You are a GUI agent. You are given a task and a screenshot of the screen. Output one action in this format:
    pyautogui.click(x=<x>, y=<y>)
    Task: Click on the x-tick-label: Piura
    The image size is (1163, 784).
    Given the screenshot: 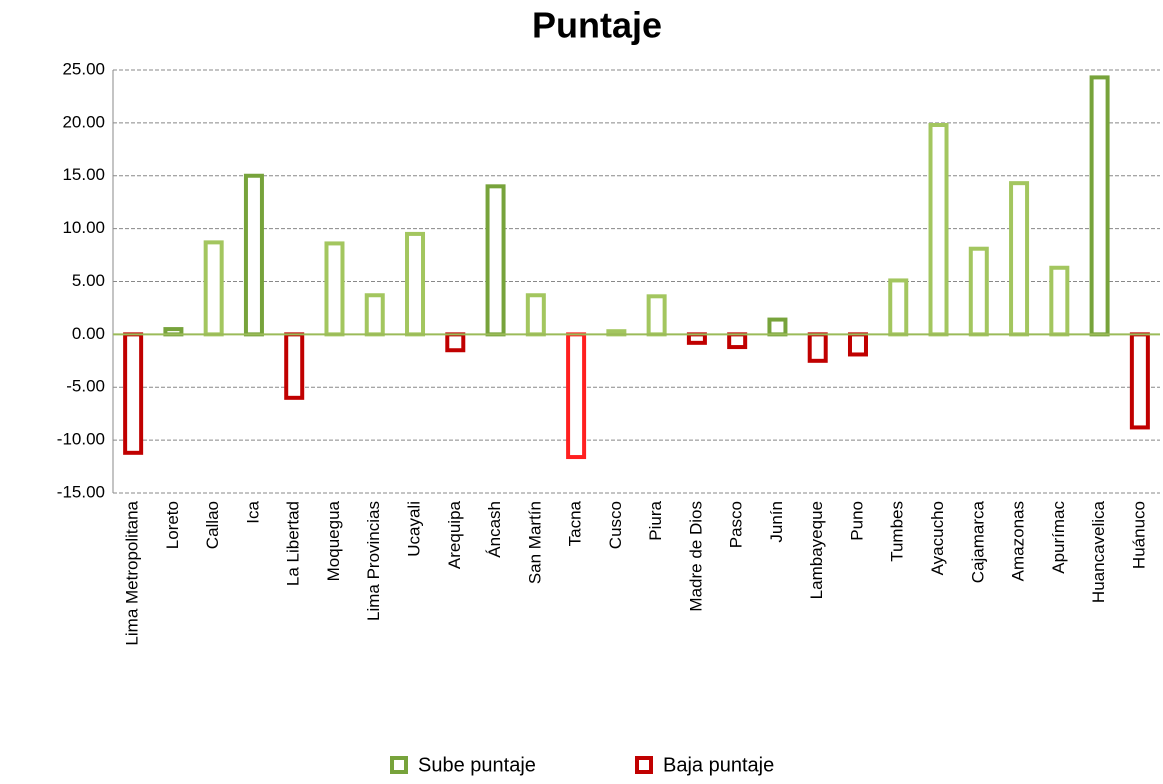 What is the action you would take?
    pyautogui.click(x=655, y=520)
    